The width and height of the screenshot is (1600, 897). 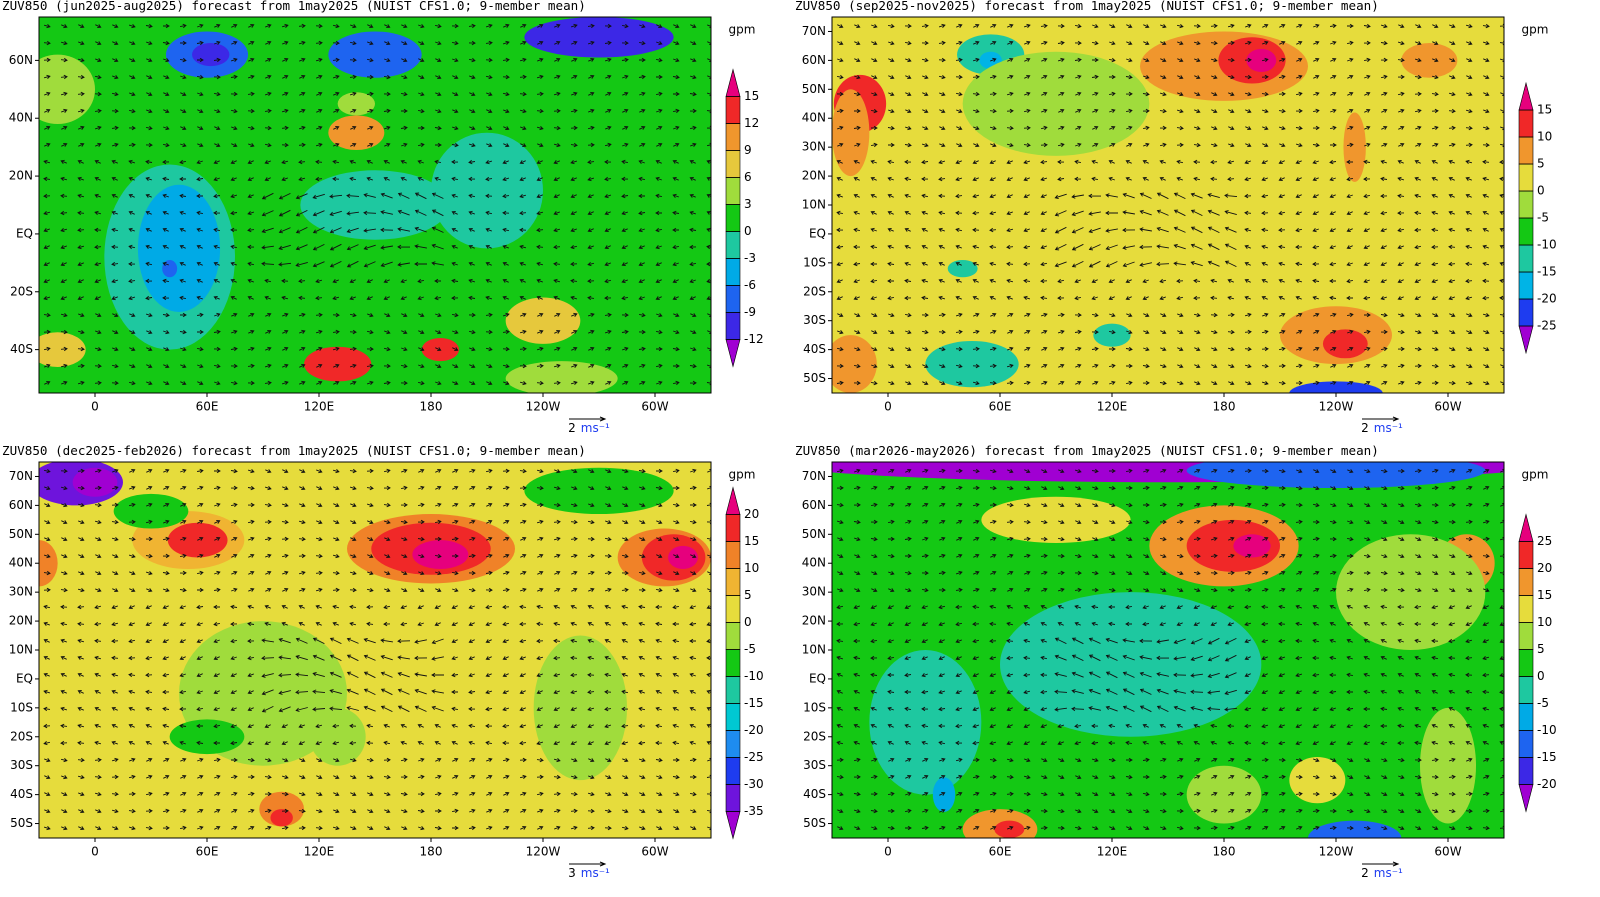 I want to click on colorbar-label: -20, so click(x=1547, y=299).